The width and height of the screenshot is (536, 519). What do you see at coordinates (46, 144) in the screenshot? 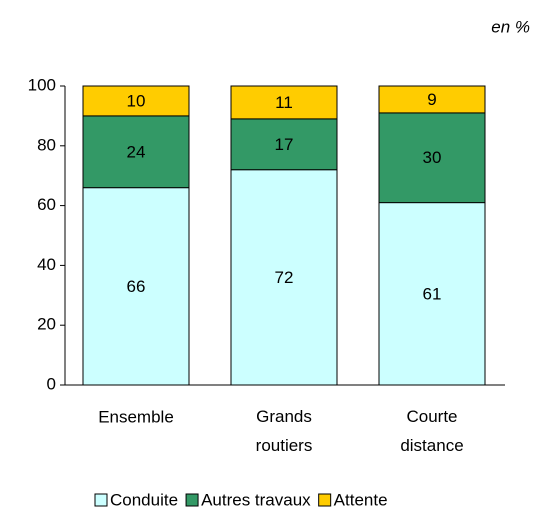
I see `y-tick-label: 80` at bounding box center [46, 144].